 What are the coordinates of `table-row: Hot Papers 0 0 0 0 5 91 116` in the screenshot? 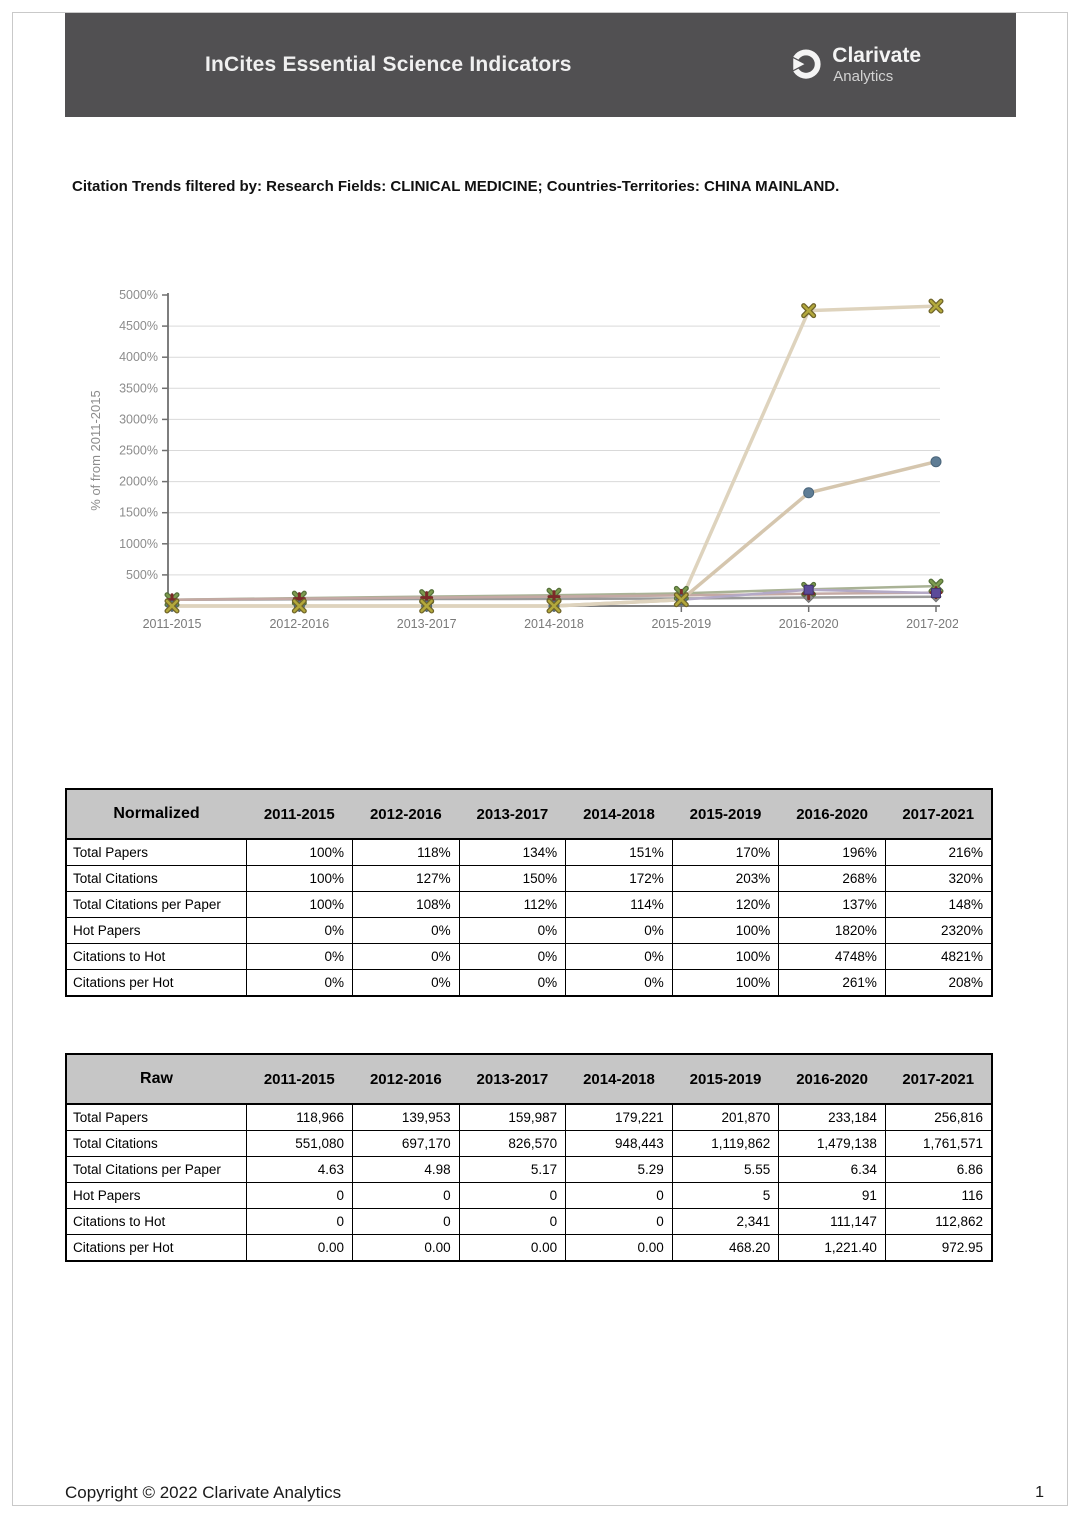 It's located at (529, 1195).